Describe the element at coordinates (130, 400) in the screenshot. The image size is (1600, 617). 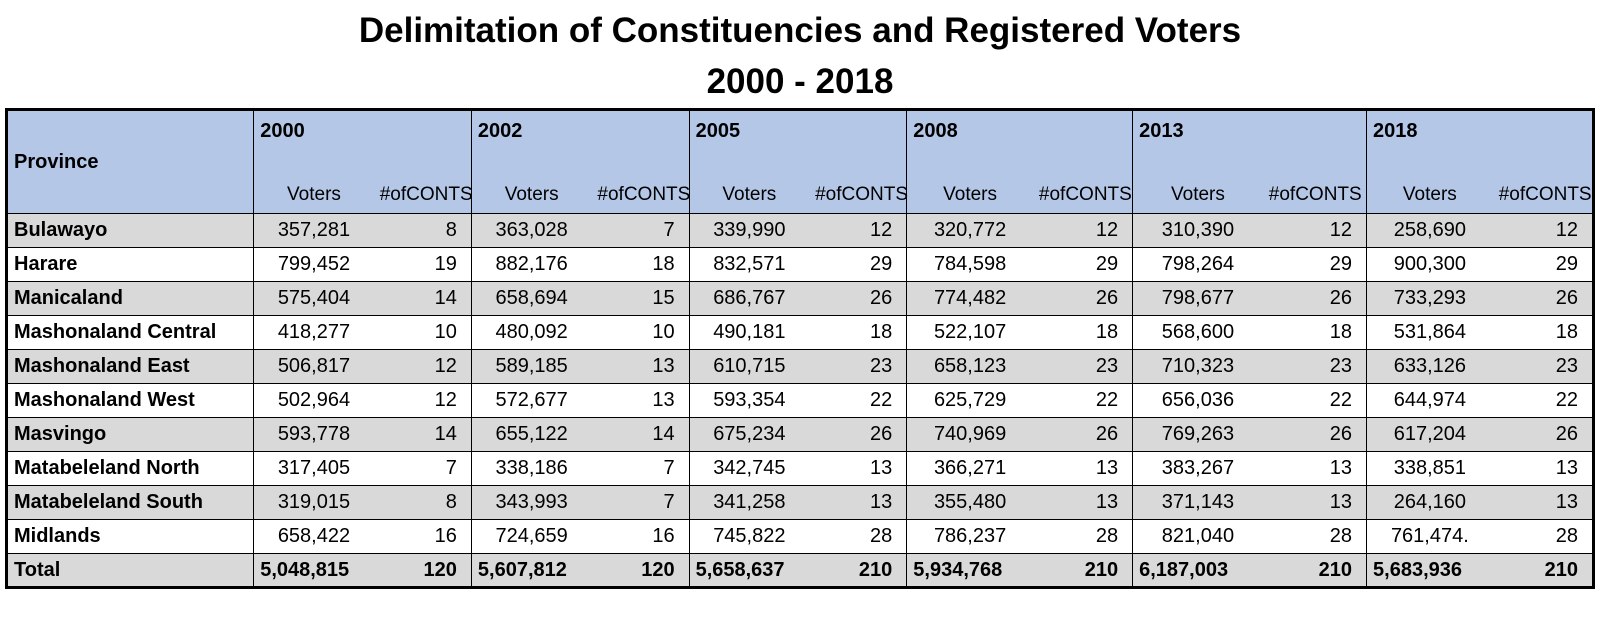
I see `province-name: Mashonaland West` at that location.